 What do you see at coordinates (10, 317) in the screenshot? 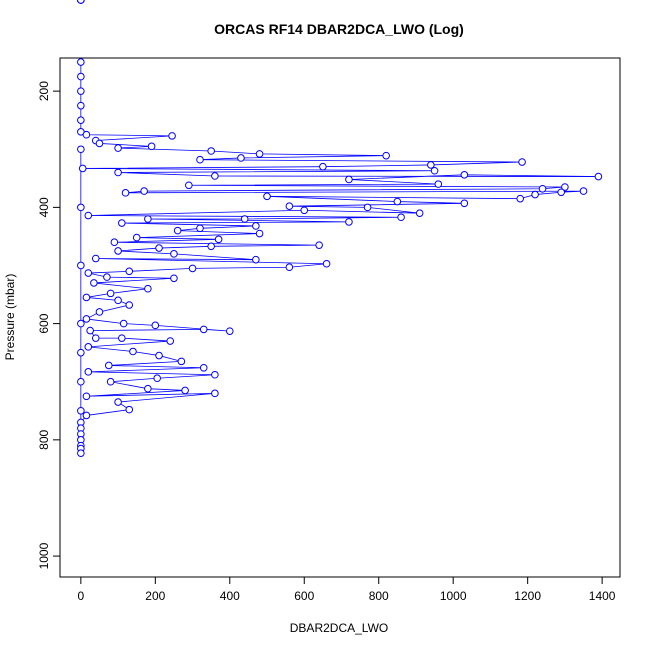
I see `y-axis-label: Pressure (mbar)` at bounding box center [10, 317].